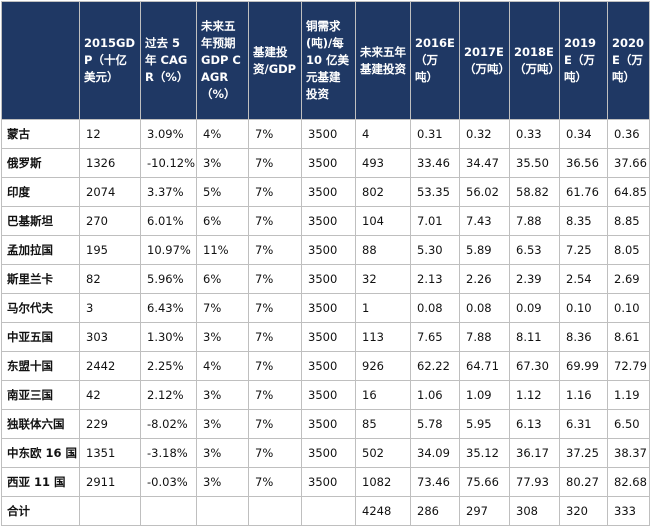 The image size is (650, 526). What do you see at coordinates (383, 250) in the screenshot?
I see `table-cell: 88` at bounding box center [383, 250].